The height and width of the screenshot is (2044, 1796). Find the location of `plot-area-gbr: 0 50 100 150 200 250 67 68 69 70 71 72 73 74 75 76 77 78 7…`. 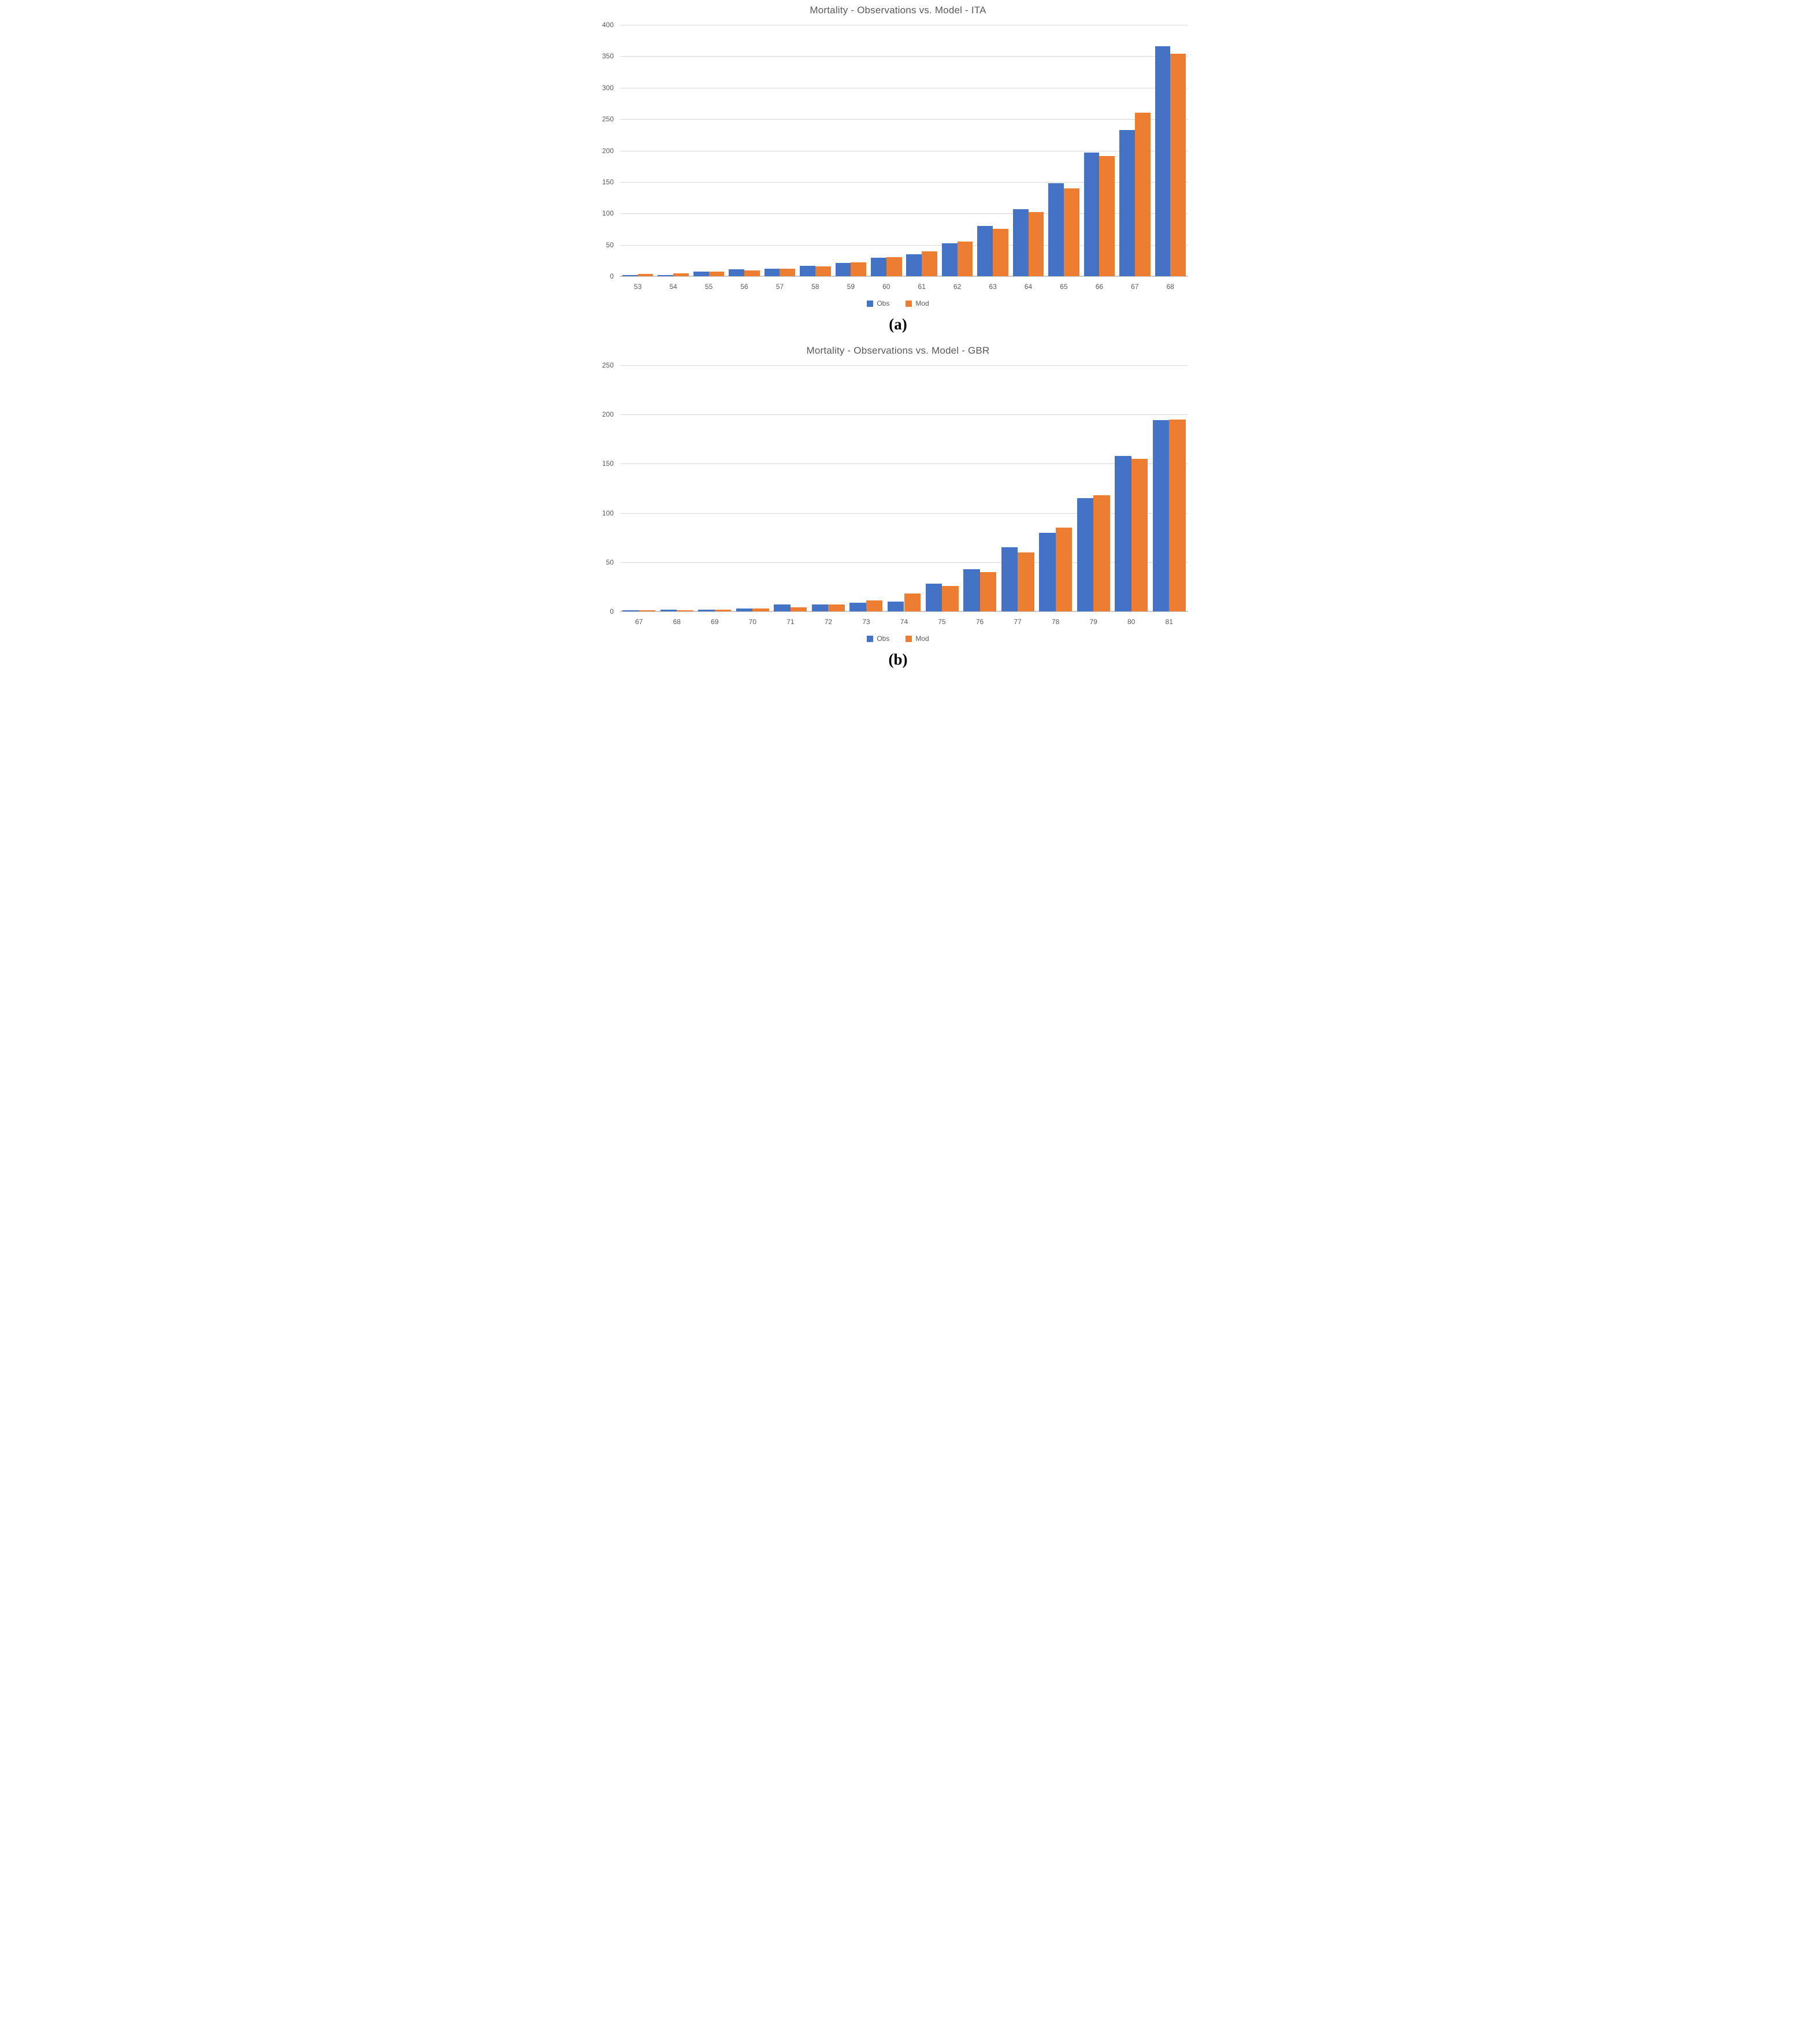

plot-area-gbr: 0 50 100 150 200 250 67 68 69 70 71 72 73 74 75 76 77 78 7… is located at coordinates (895, 493).